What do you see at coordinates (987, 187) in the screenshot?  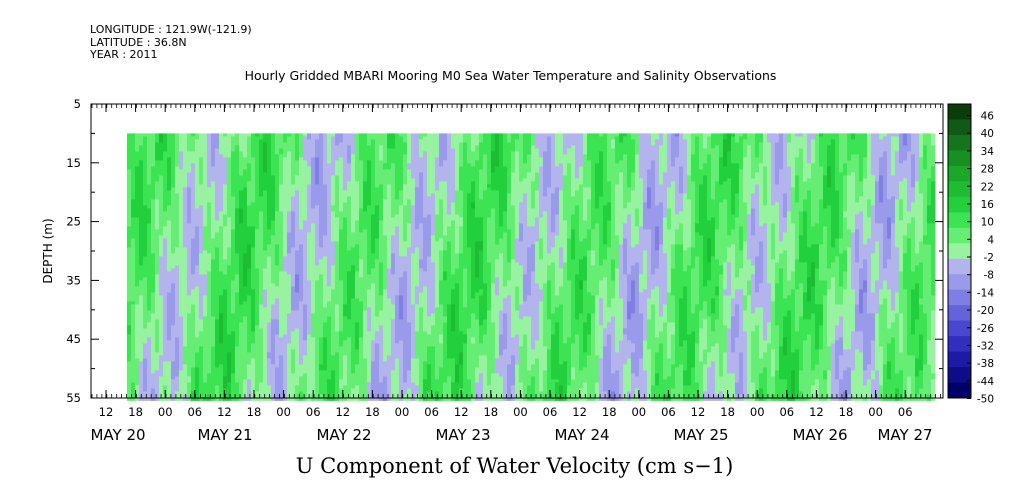 I see `colorbar-label: 22` at bounding box center [987, 187].